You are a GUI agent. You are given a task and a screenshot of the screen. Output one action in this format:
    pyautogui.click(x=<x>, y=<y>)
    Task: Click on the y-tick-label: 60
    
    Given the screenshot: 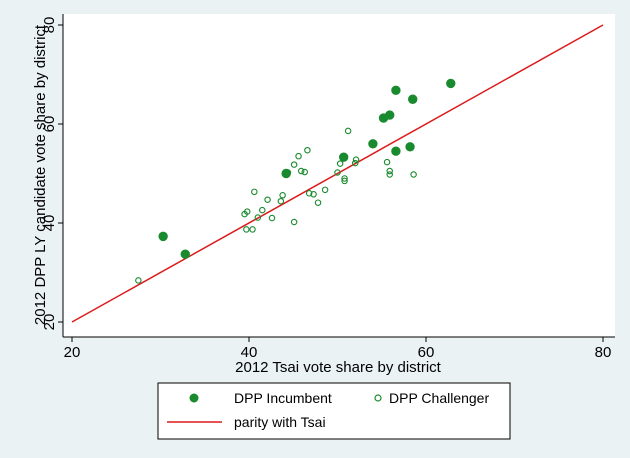 What is the action you would take?
    pyautogui.click(x=49, y=124)
    